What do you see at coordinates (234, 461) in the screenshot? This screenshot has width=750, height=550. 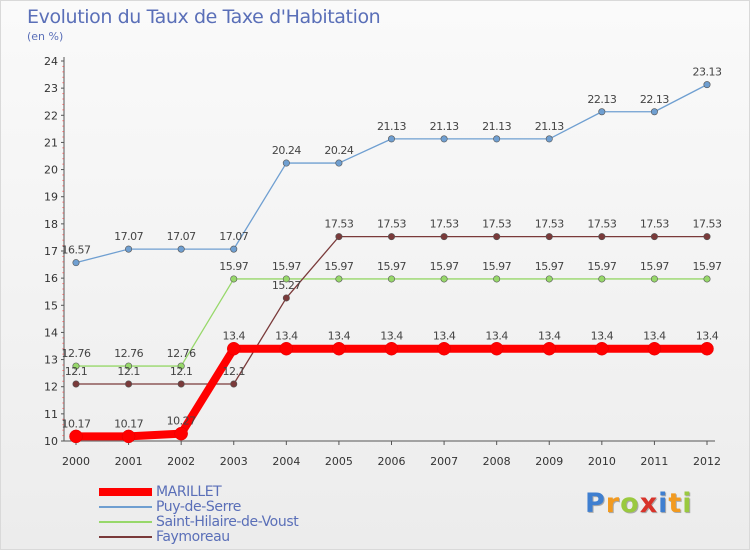 I see `x-tick-label: 2003` at bounding box center [234, 461].